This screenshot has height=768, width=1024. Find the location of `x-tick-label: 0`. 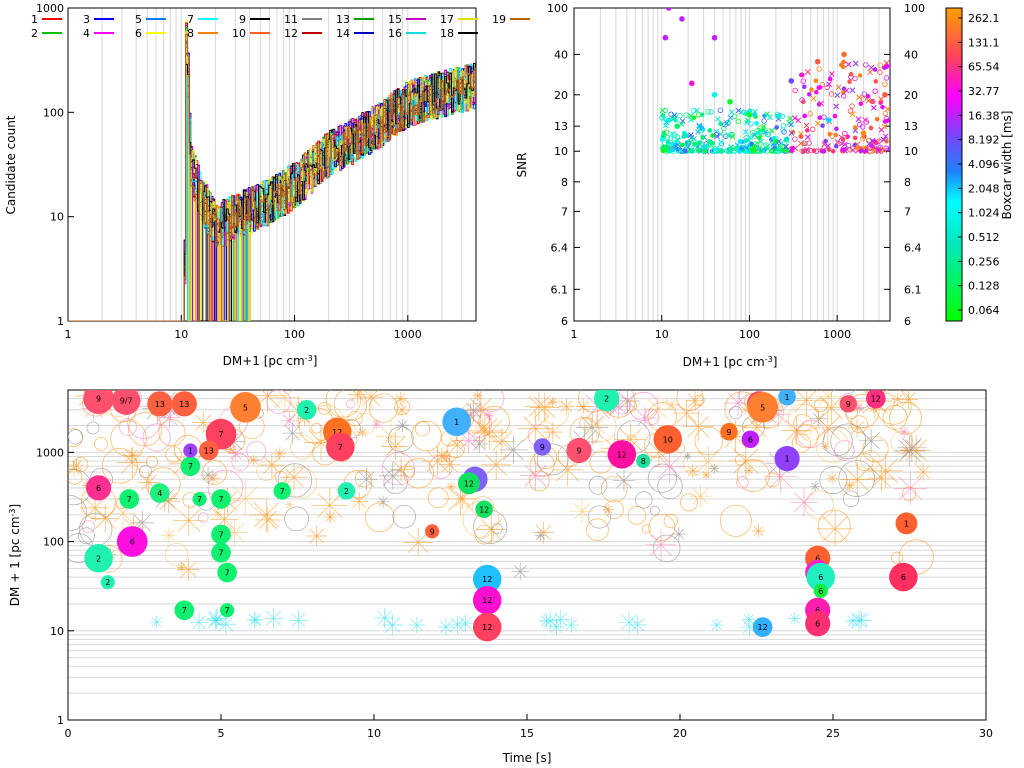

x-tick-label: 0 is located at coordinates (68, 733).